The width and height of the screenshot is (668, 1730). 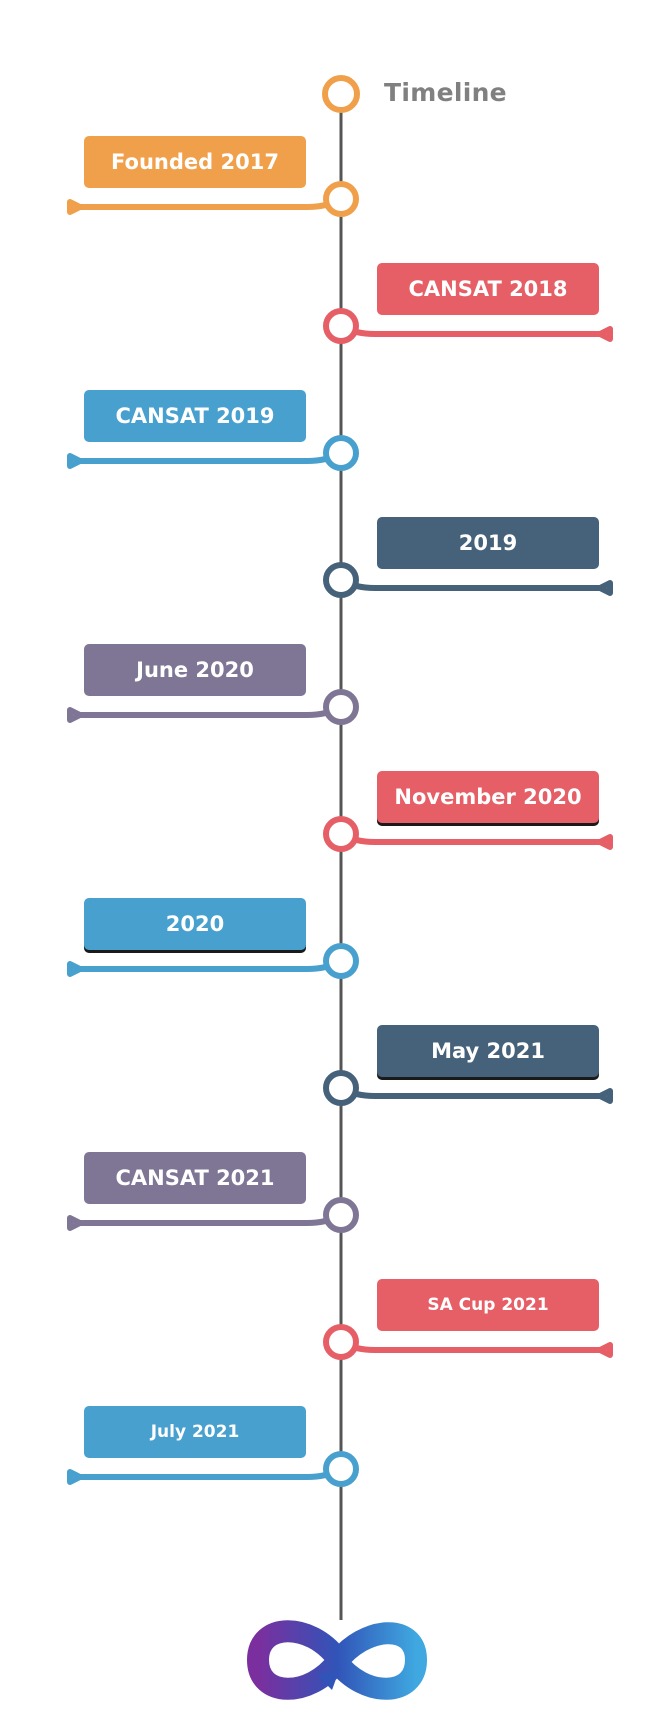 I want to click on event-label-box: July 2021, so click(x=195, y=1432).